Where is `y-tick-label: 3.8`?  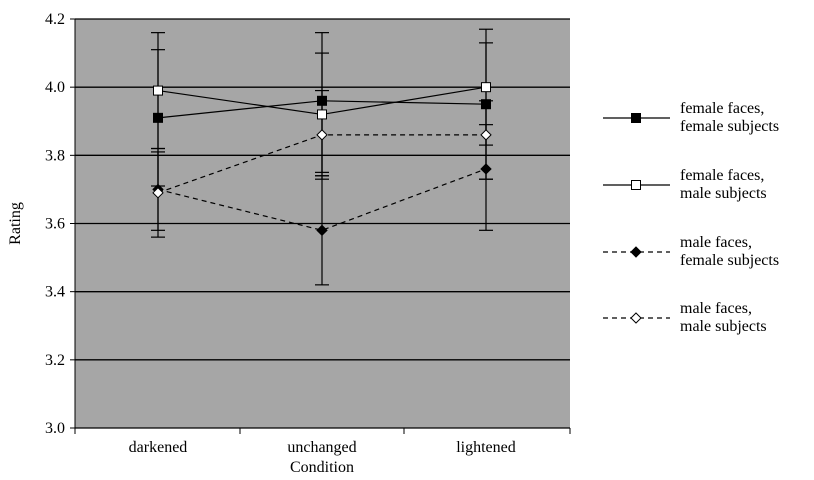 y-tick-label: 3.8 is located at coordinates (55, 155).